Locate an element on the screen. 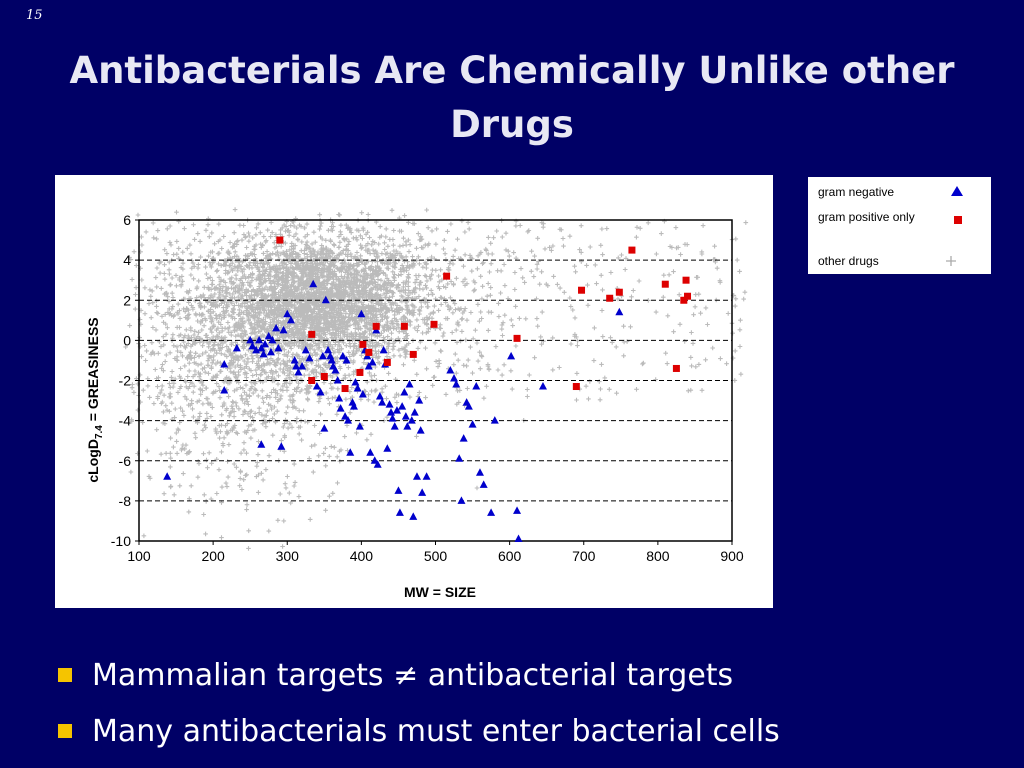 This screenshot has width=1024, height=768. y-axis-label: cLogD7.4 = GREASINESS is located at coordinates (95, 399).